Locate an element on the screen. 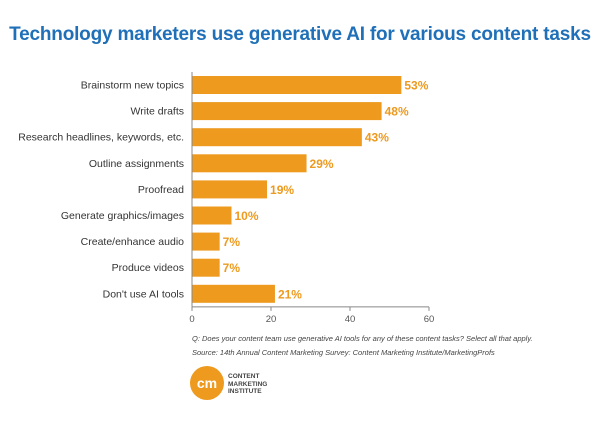 Image resolution: width=600 pixels, height=431 pixels. x-tick-label: 0 is located at coordinates (191, 319).